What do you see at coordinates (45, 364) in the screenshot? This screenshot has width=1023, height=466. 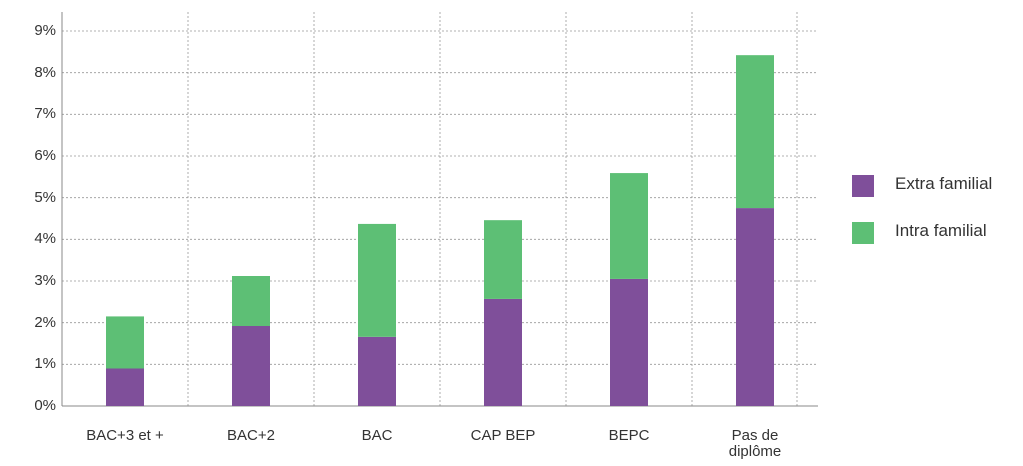 I see `y-tick-label: 1%` at bounding box center [45, 364].